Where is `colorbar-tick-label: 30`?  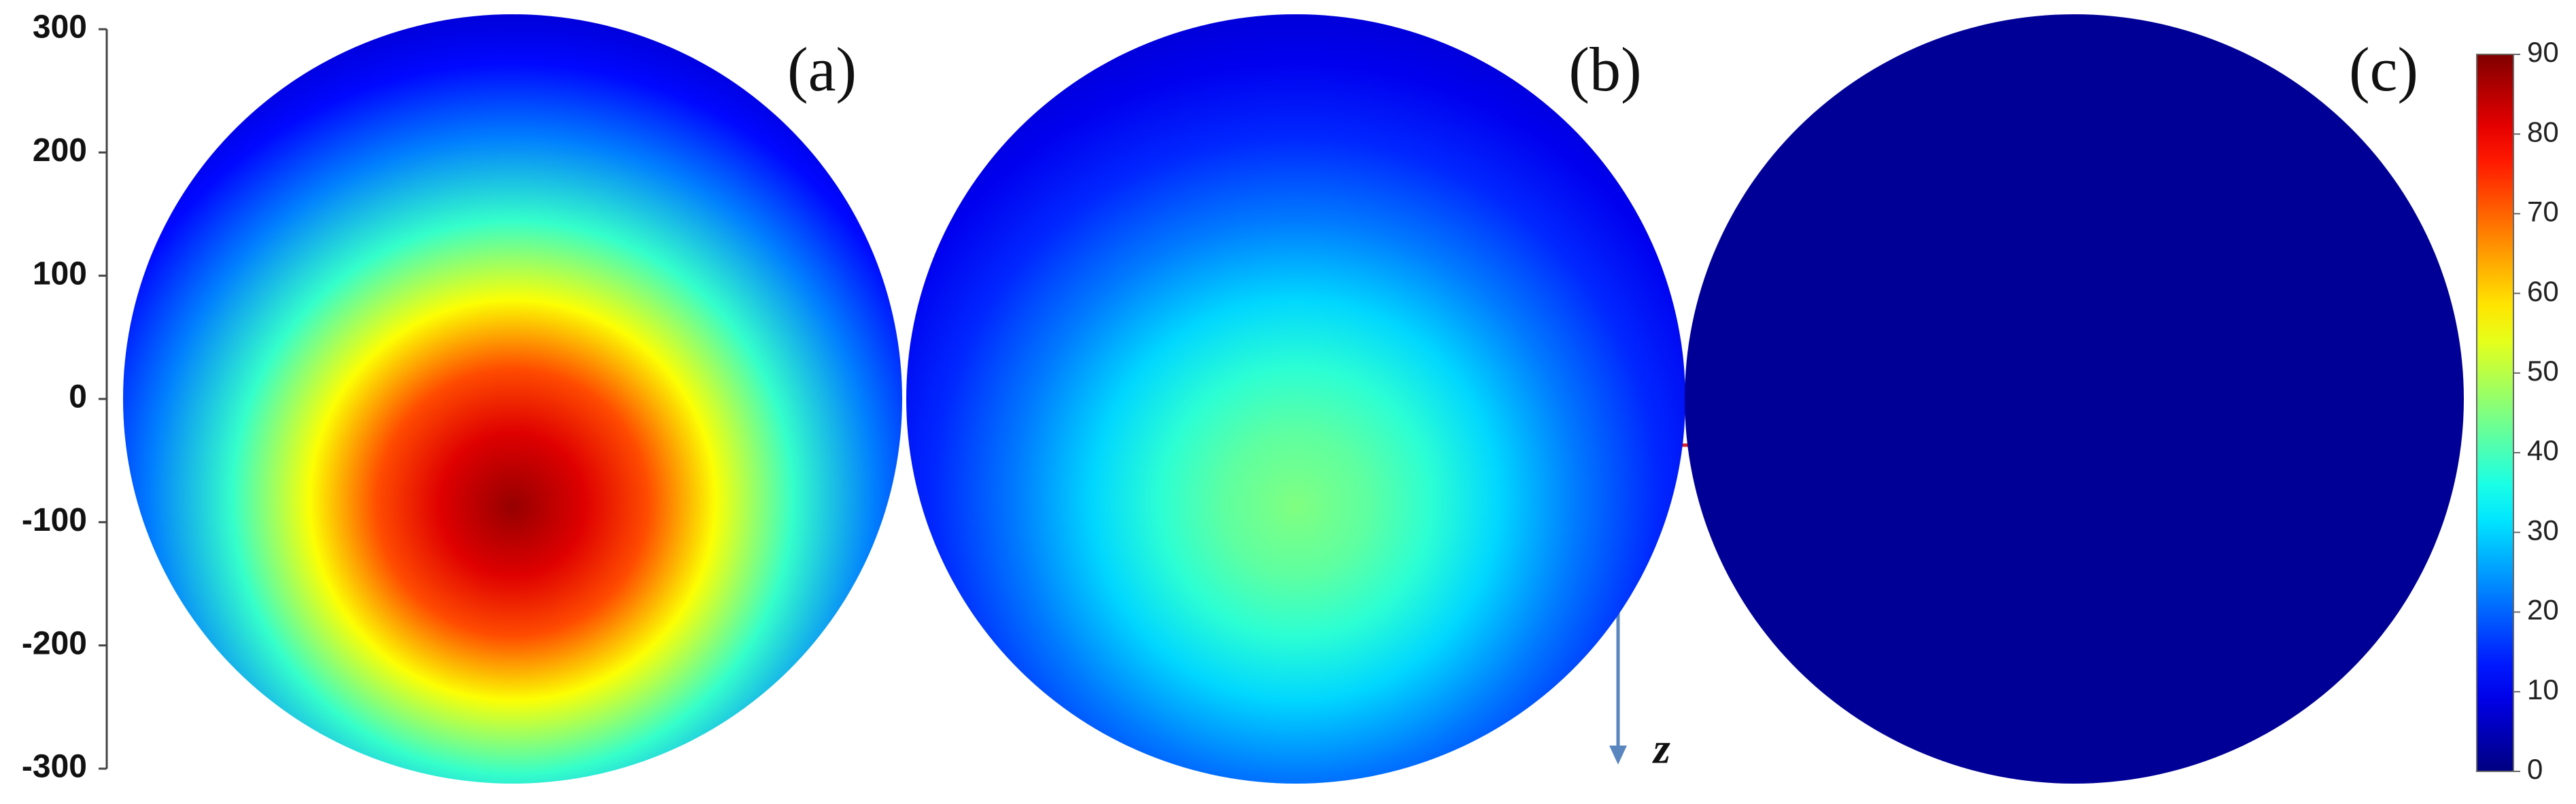 colorbar-tick-label: 30 is located at coordinates (2543, 530).